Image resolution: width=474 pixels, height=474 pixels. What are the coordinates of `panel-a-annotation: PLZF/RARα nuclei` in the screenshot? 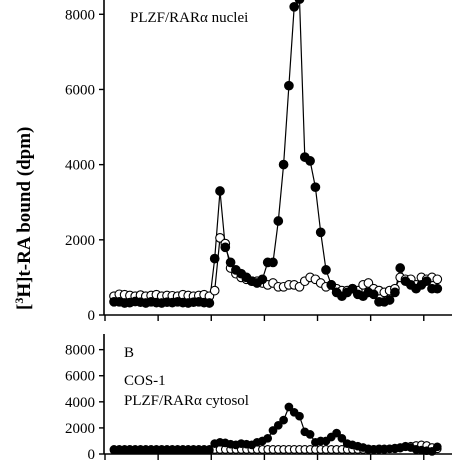 It's located at (189, 18).